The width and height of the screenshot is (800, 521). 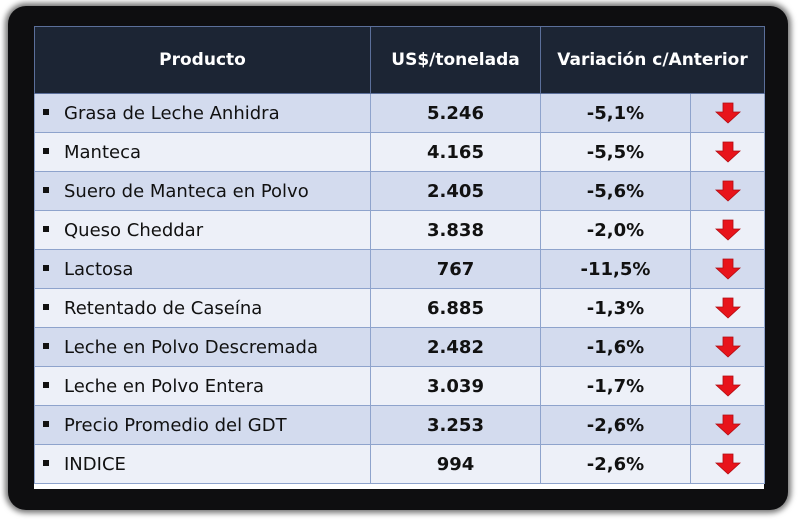 What do you see at coordinates (615, 230) in the screenshot?
I see `variation-cell: -2,0%` at bounding box center [615, 230].